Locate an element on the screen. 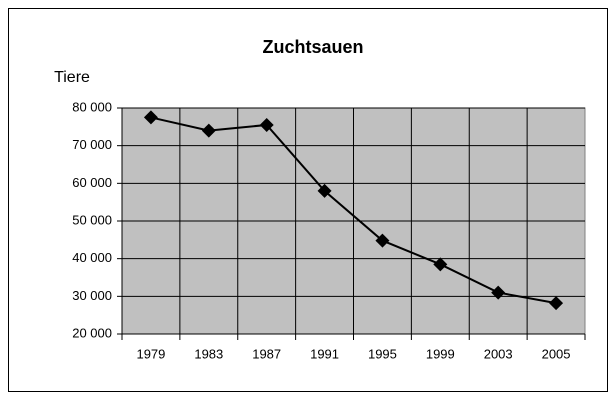 The width and height of the screenshot is (616, 400). y-tick-label: 60 000 is located at coordinates (92, 182).